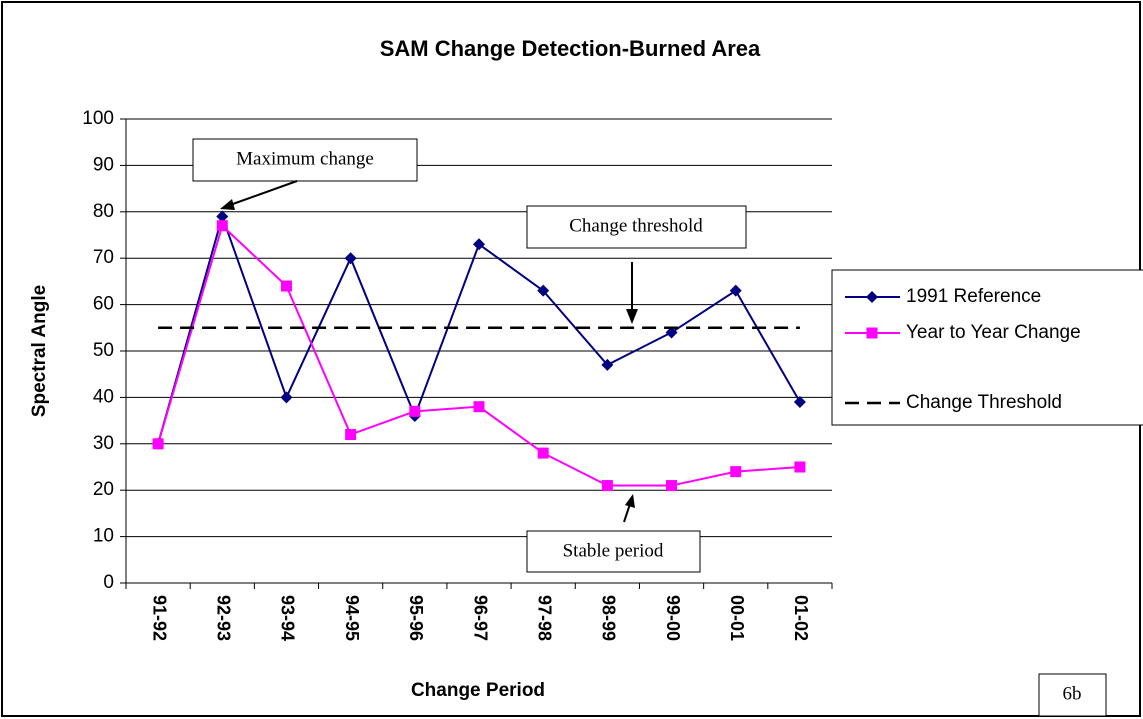 The height and width of the screenshot is (719, 1143). I want to click on annotation: Stable period, so click(613, 550).